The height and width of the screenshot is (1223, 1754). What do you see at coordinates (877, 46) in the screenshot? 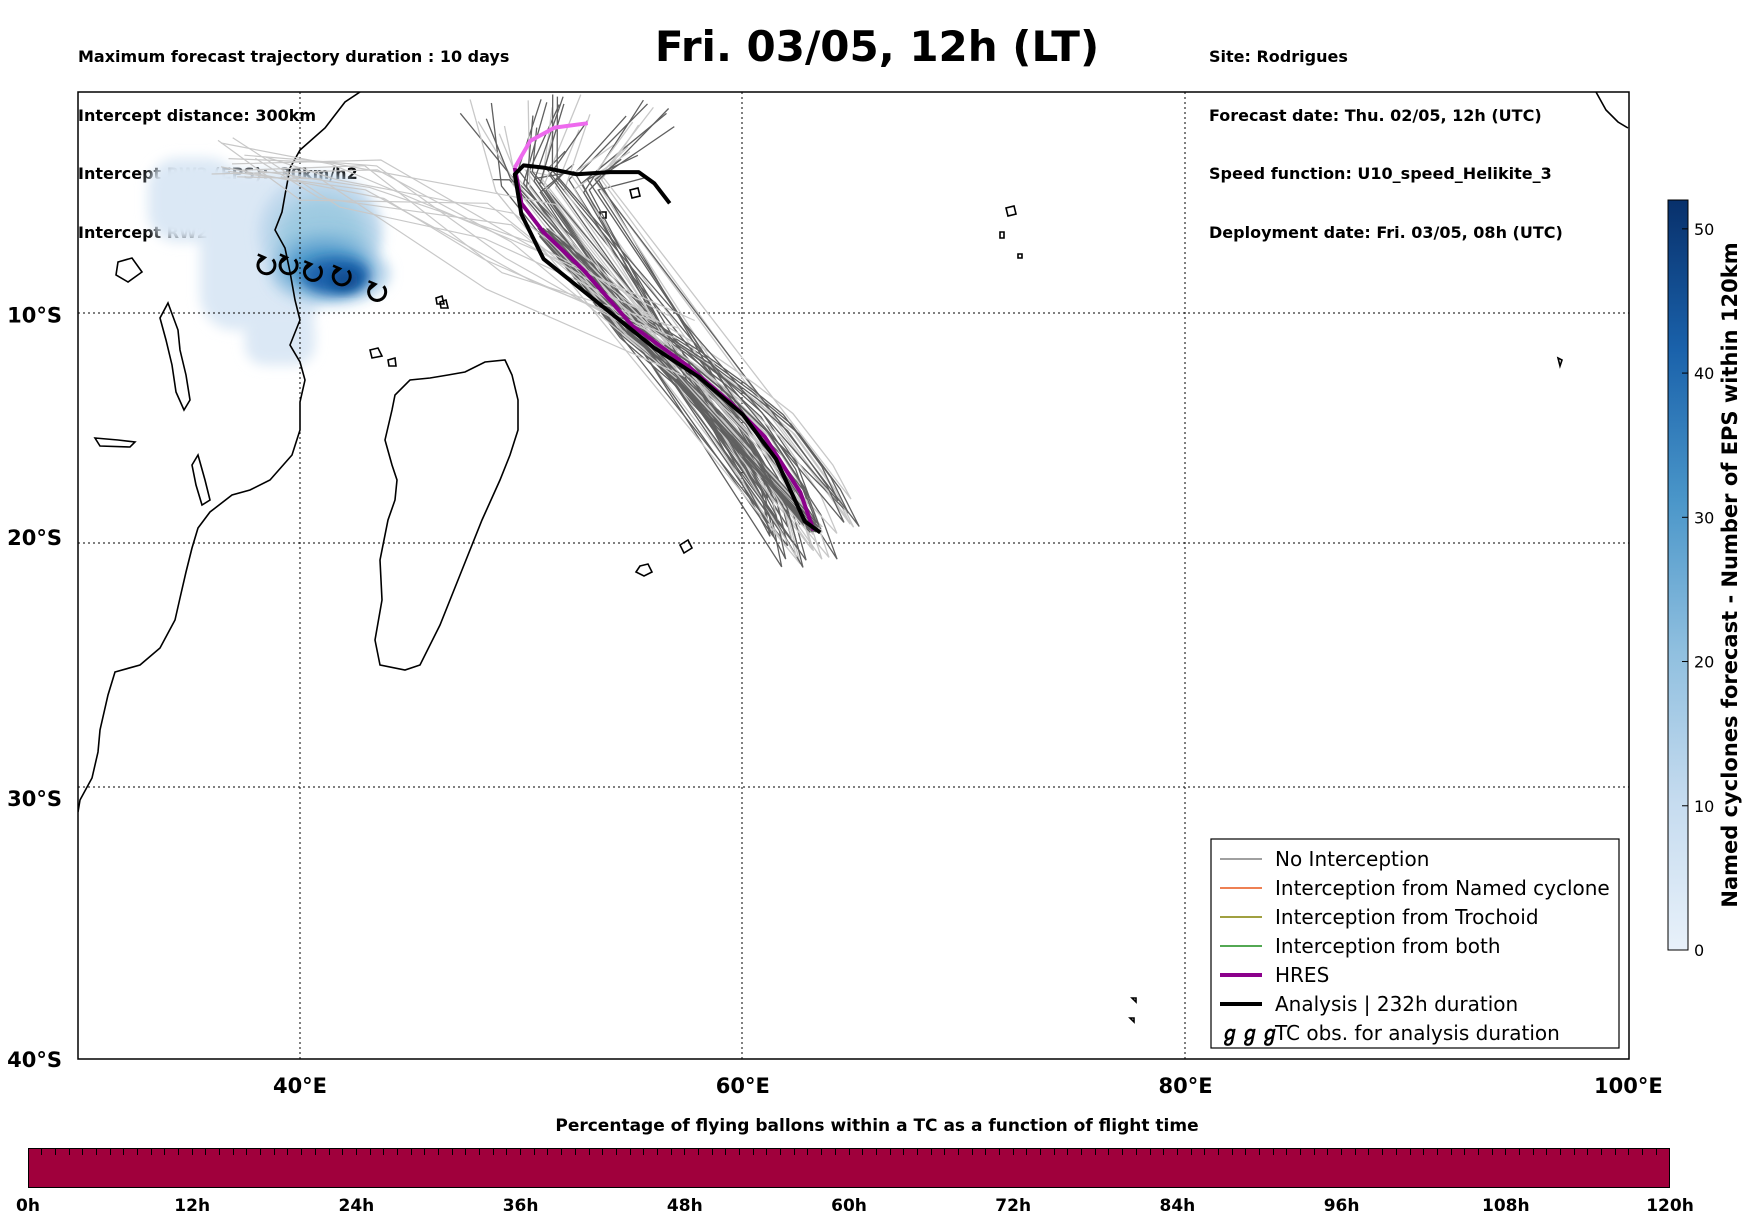
I see `map-title: Fri. 03/05, 12h (LT)` at bounding box center [877, 46].